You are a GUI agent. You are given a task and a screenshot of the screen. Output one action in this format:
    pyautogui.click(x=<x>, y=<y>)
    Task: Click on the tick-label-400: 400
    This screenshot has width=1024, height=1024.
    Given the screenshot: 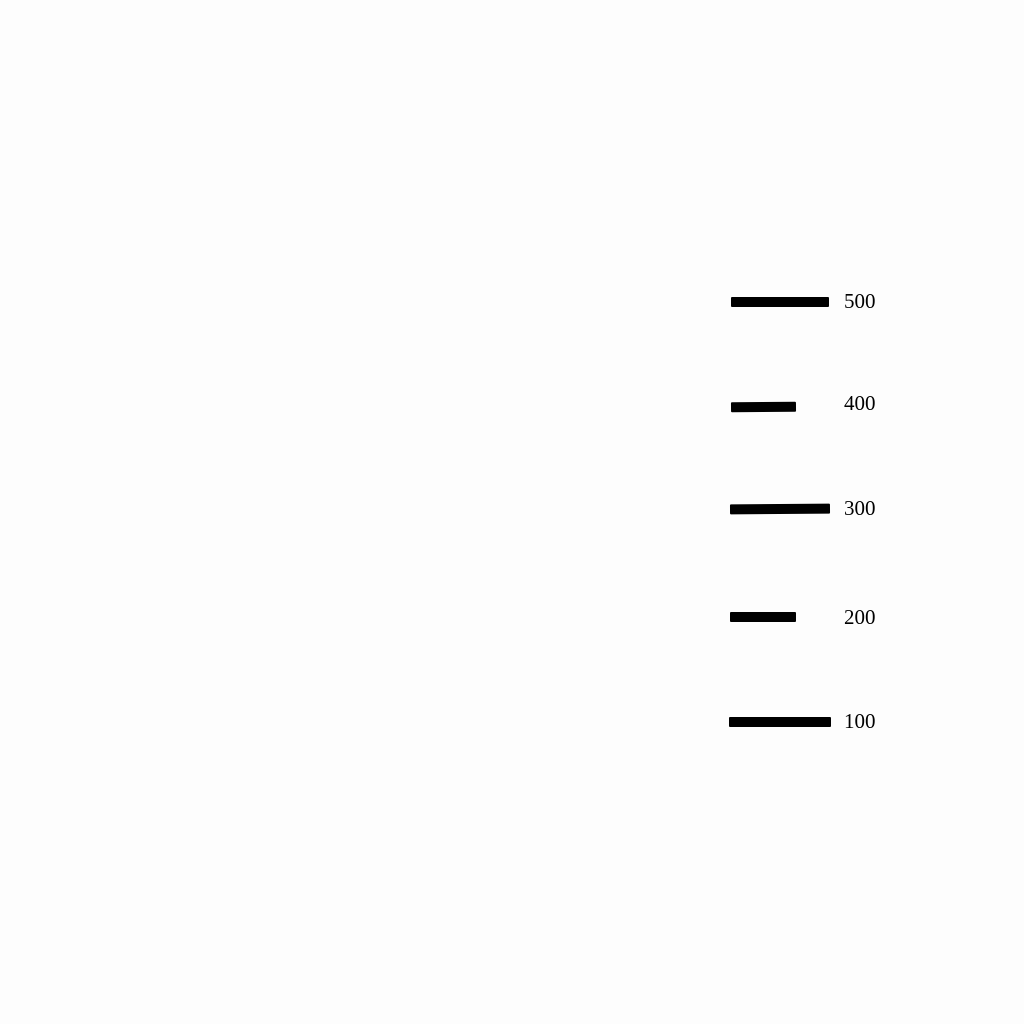 What is the action you would take?
    pyautogui.click(x=860, y=403)
    